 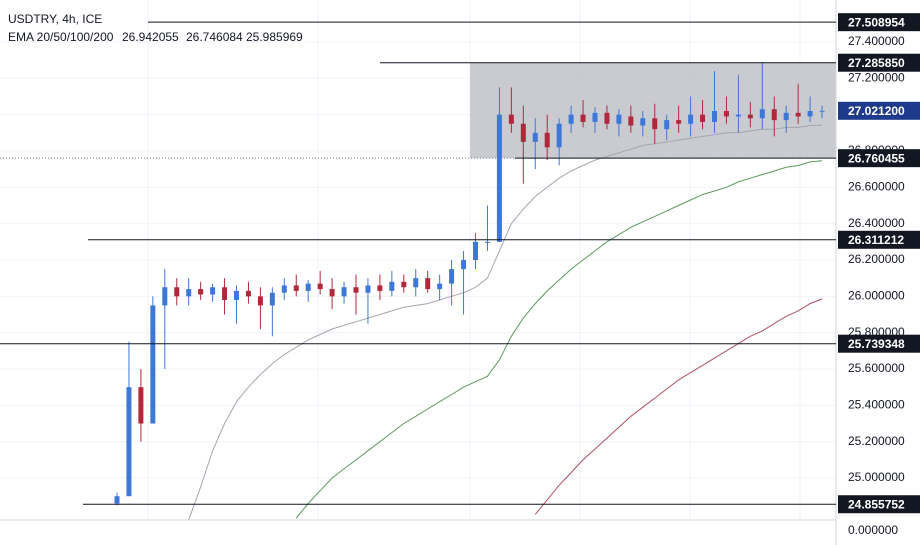 What do you see at coordinates (876, 405) in the screenshot?
I see `y-tick-label: 25.400000` at bounding box center [876, 405].